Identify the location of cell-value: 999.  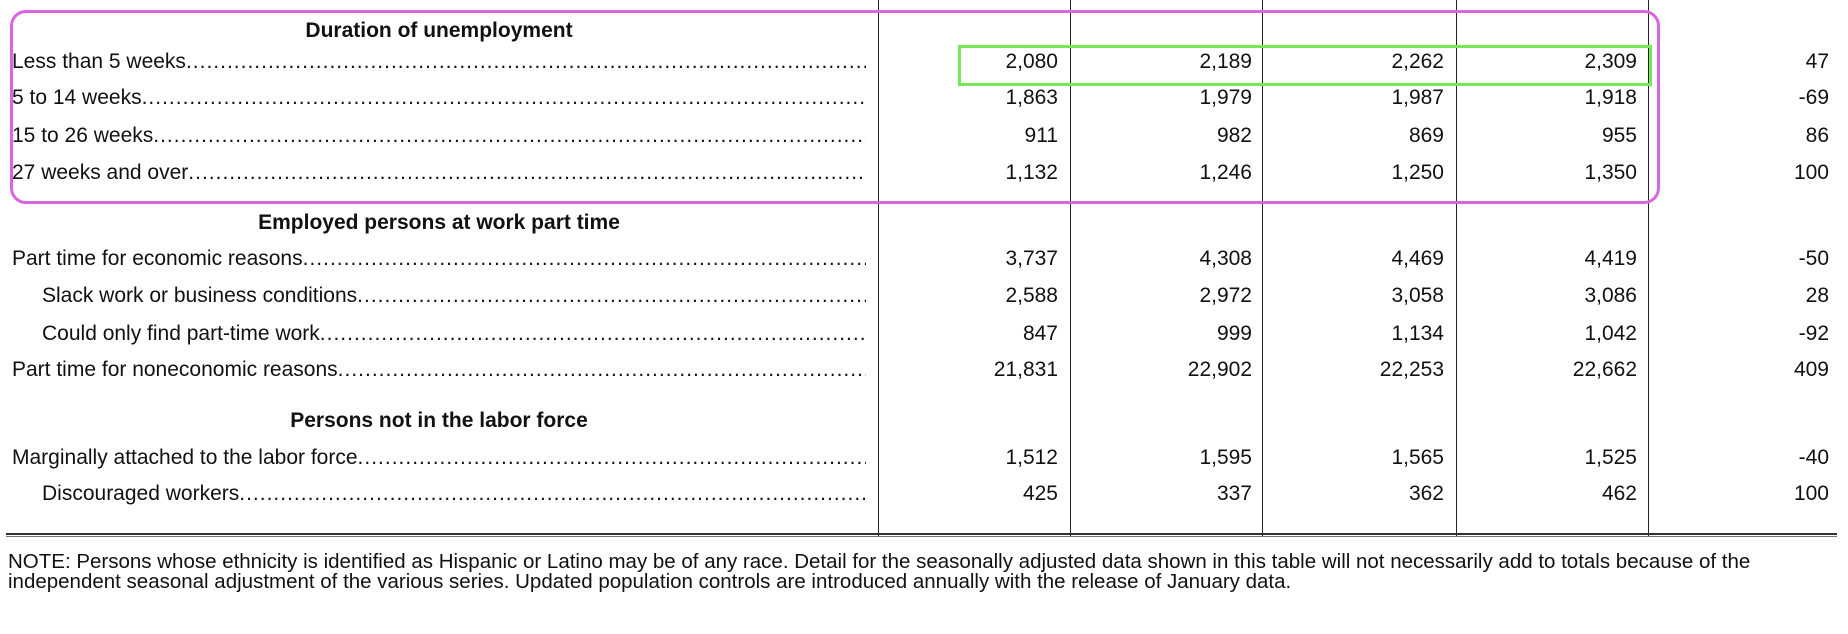
(1234, 333).